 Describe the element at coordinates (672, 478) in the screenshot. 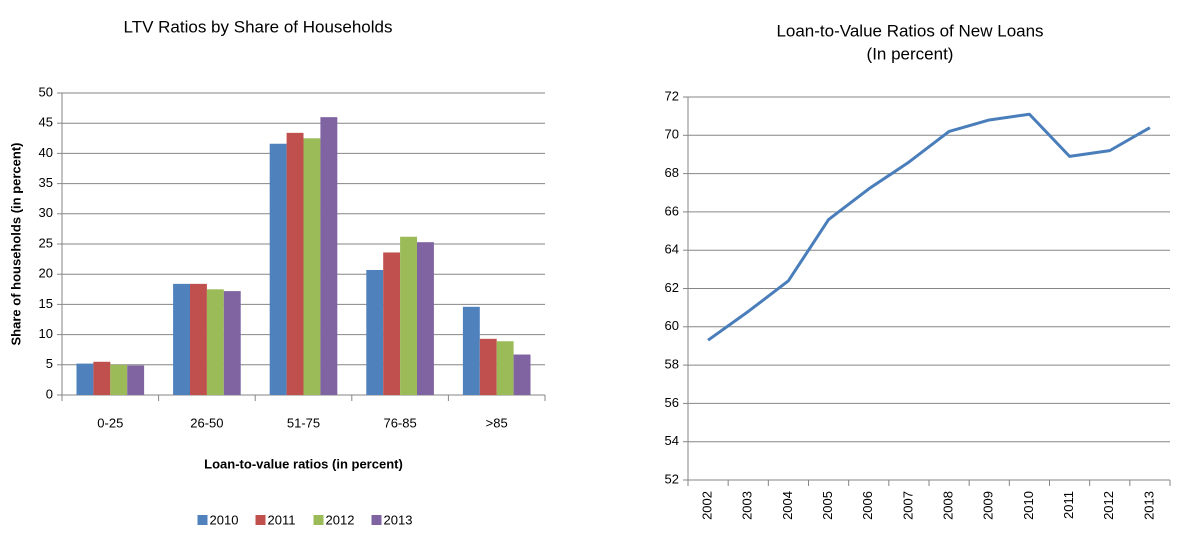

I see `y-tick-label: 52` at that location.